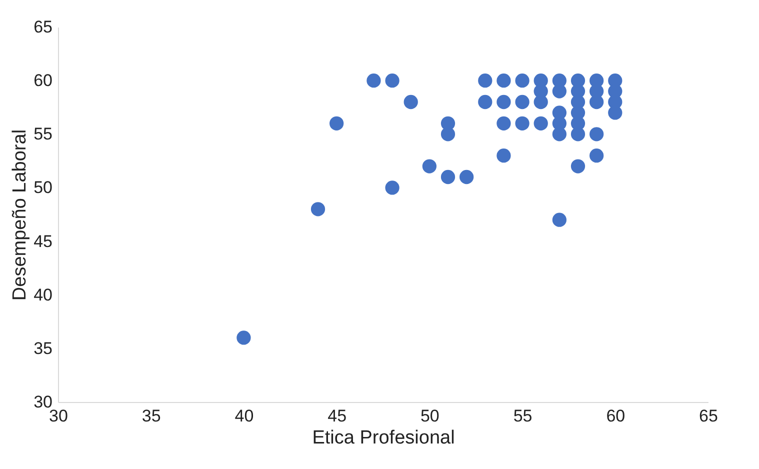  What do you see at coordinates (43, 348) in the screenshot?
I see `y-tick-label: 35` at bounding box center [43, 348].